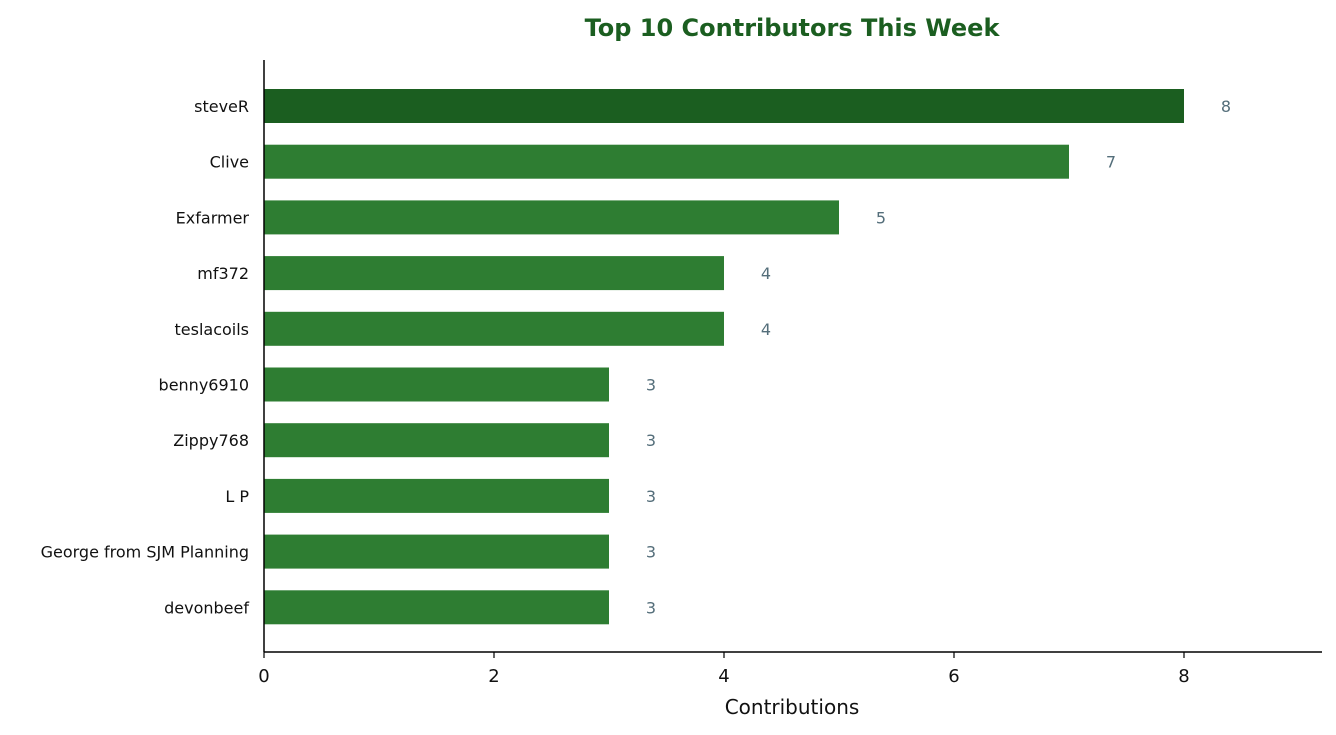  Describe the element at coordinates (221, 106) in the screenshot. I see `category-label: steveR` at that location.